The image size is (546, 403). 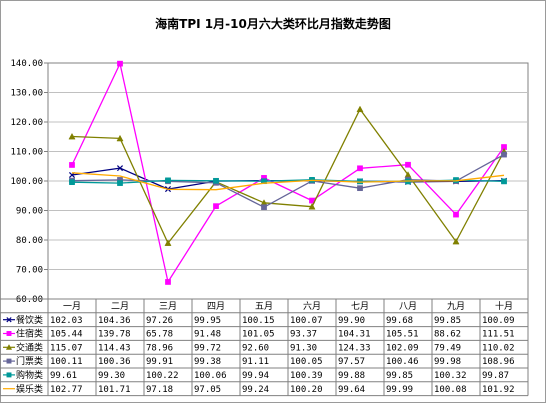 What do you see at coordinates (351, 362) in the screenshot?
I see `data-cell: 97.57` at bounding box center [351, 362].